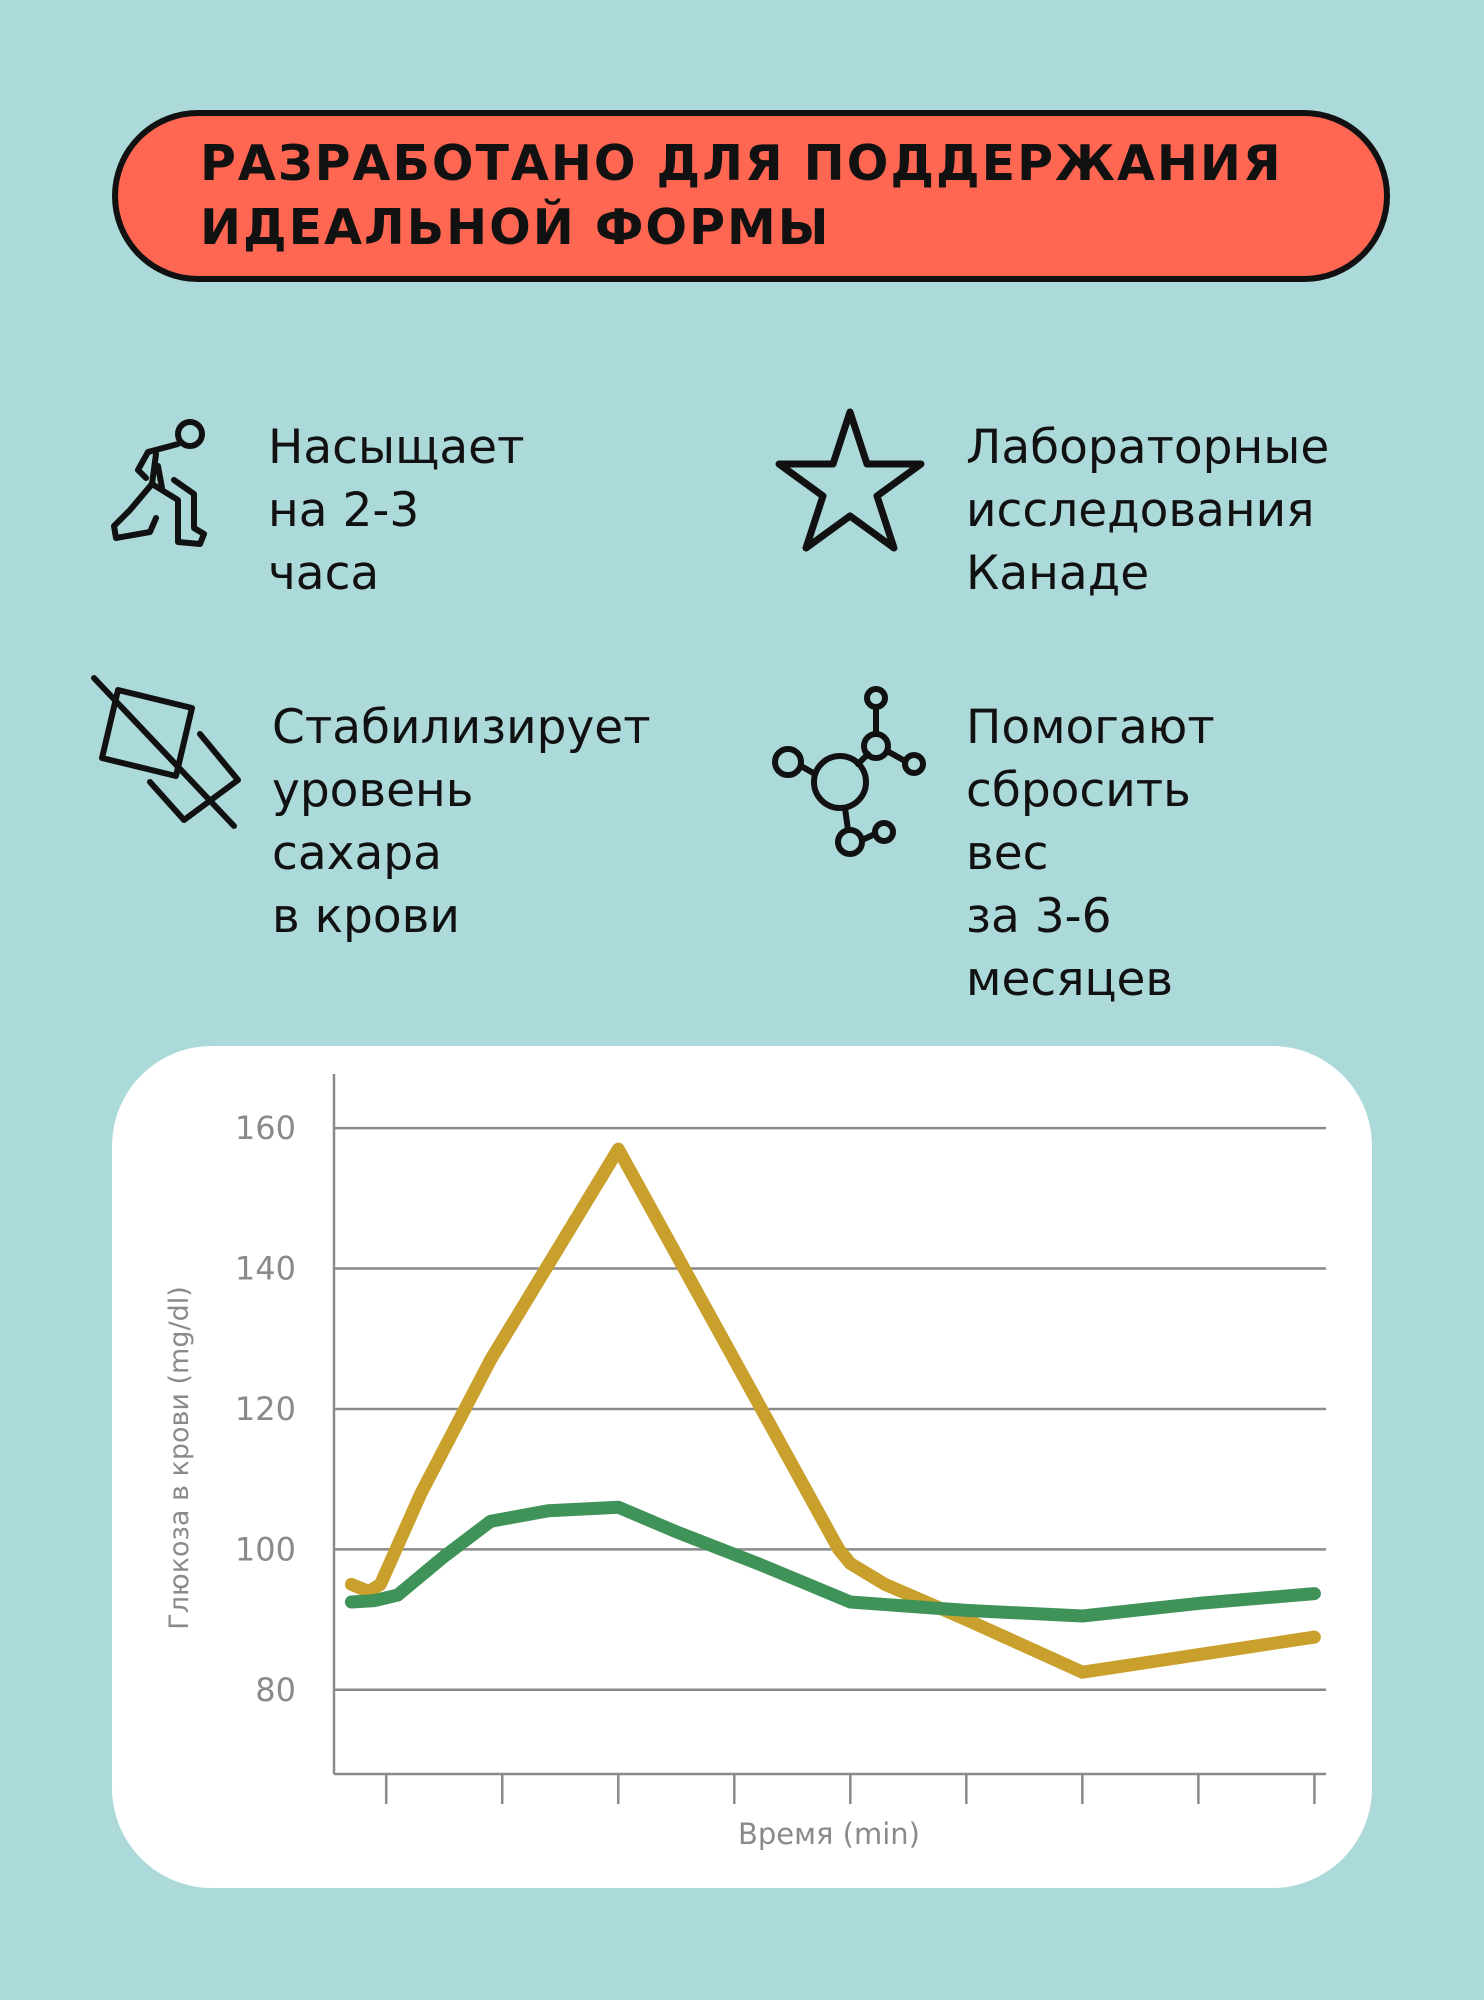 The height and width of the screenshot is (2000, 1484). I want to click on y-tick-label: 160, so click(265, 1128).